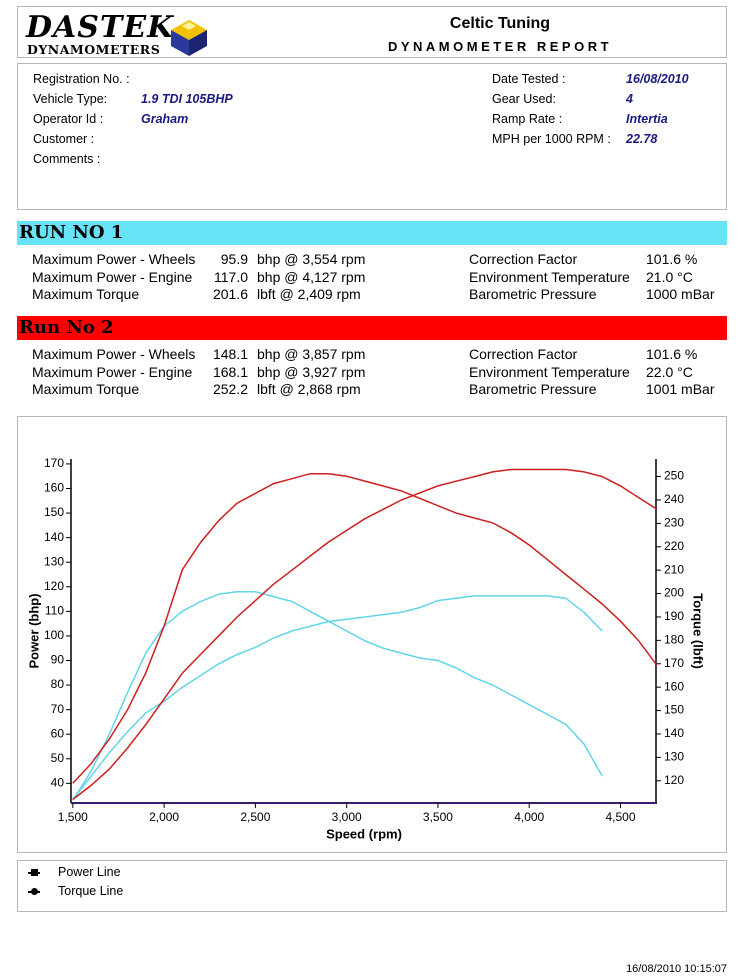 This screenshot has width=748, height=980. What do you see at coordinates (91, 891) in the screenshot?
I see `legend-text: Torque Line` at bounding box center [91, 891].